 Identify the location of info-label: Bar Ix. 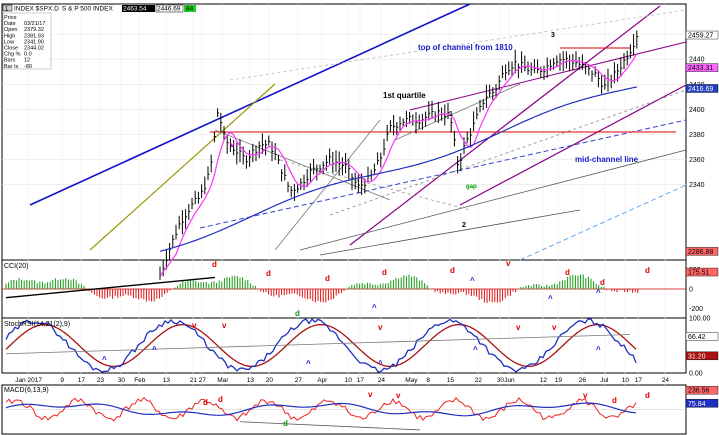
(11, 67).